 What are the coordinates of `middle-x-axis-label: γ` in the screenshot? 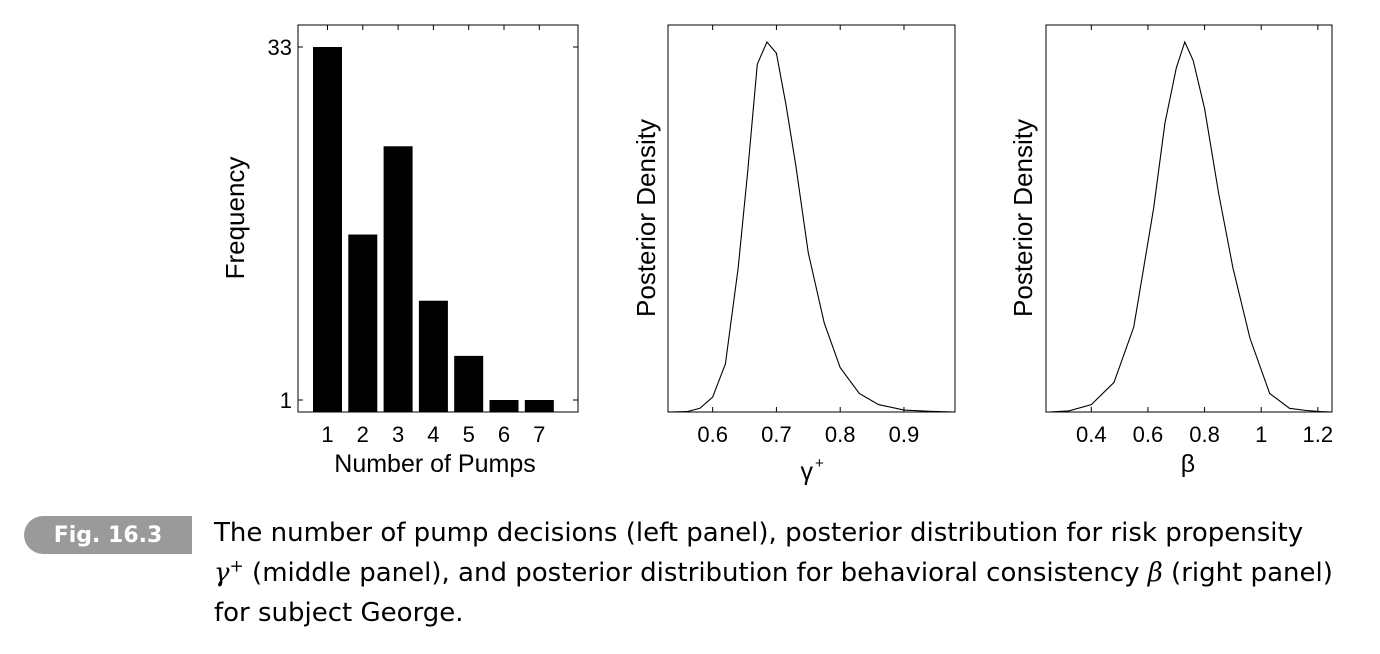 It's located at (807, 472).